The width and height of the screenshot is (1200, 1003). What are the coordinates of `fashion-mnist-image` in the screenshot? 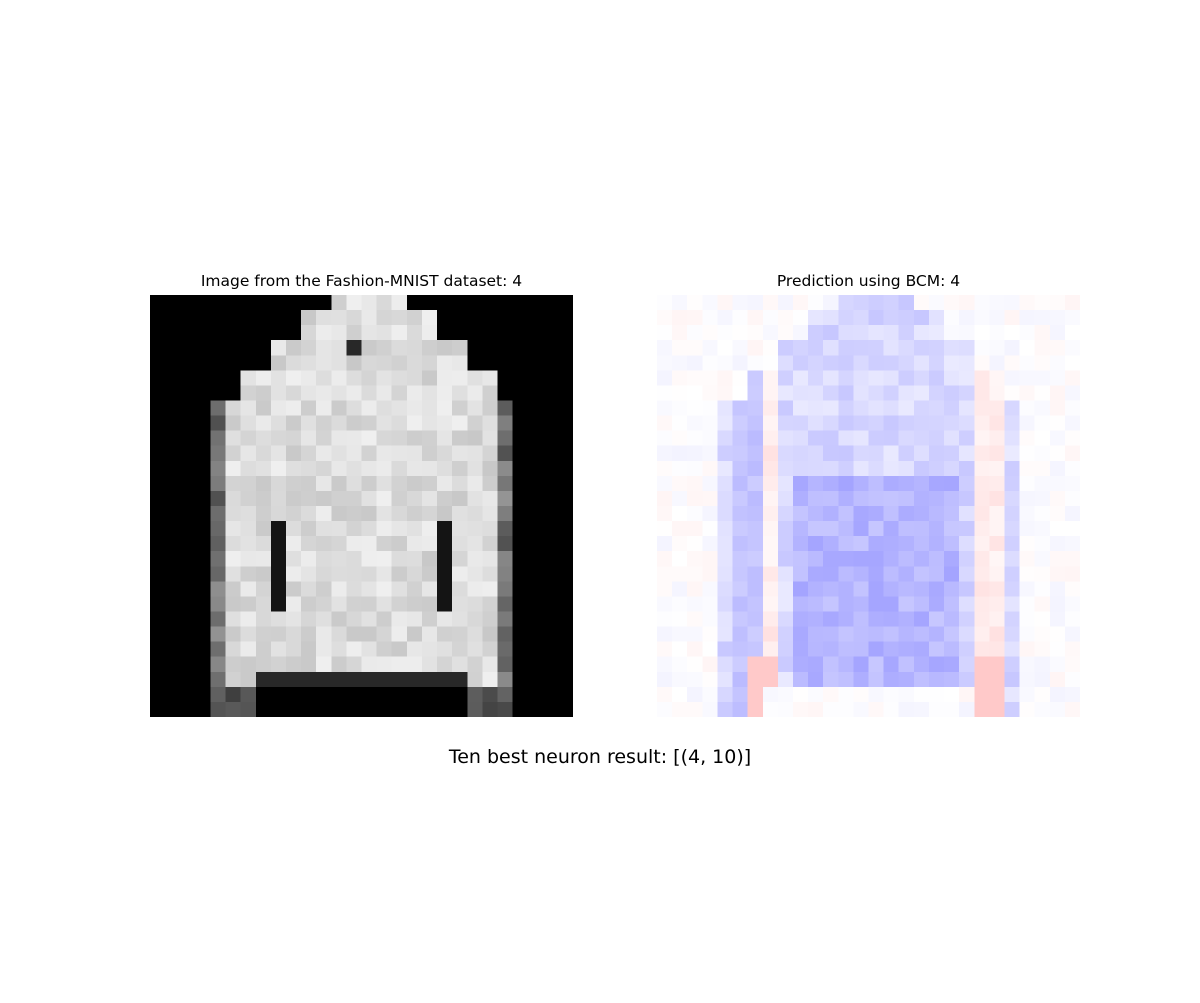 It's located at (361, 506).